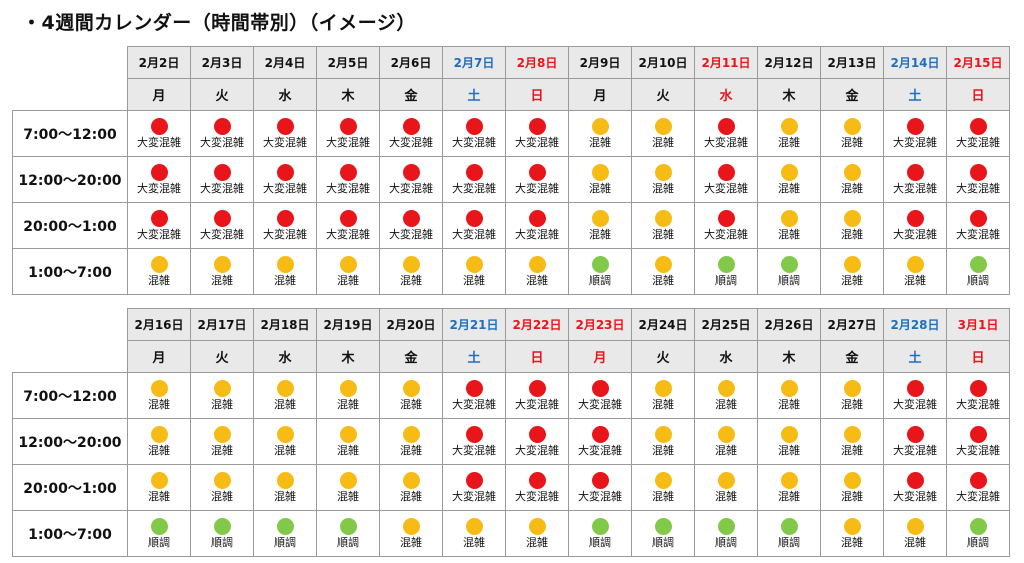 The height and width of the screenshot is (563, 1024). Describe the element at coordinates (600, 94) in the screenshot. I see `weekday-header: 月` at that location.